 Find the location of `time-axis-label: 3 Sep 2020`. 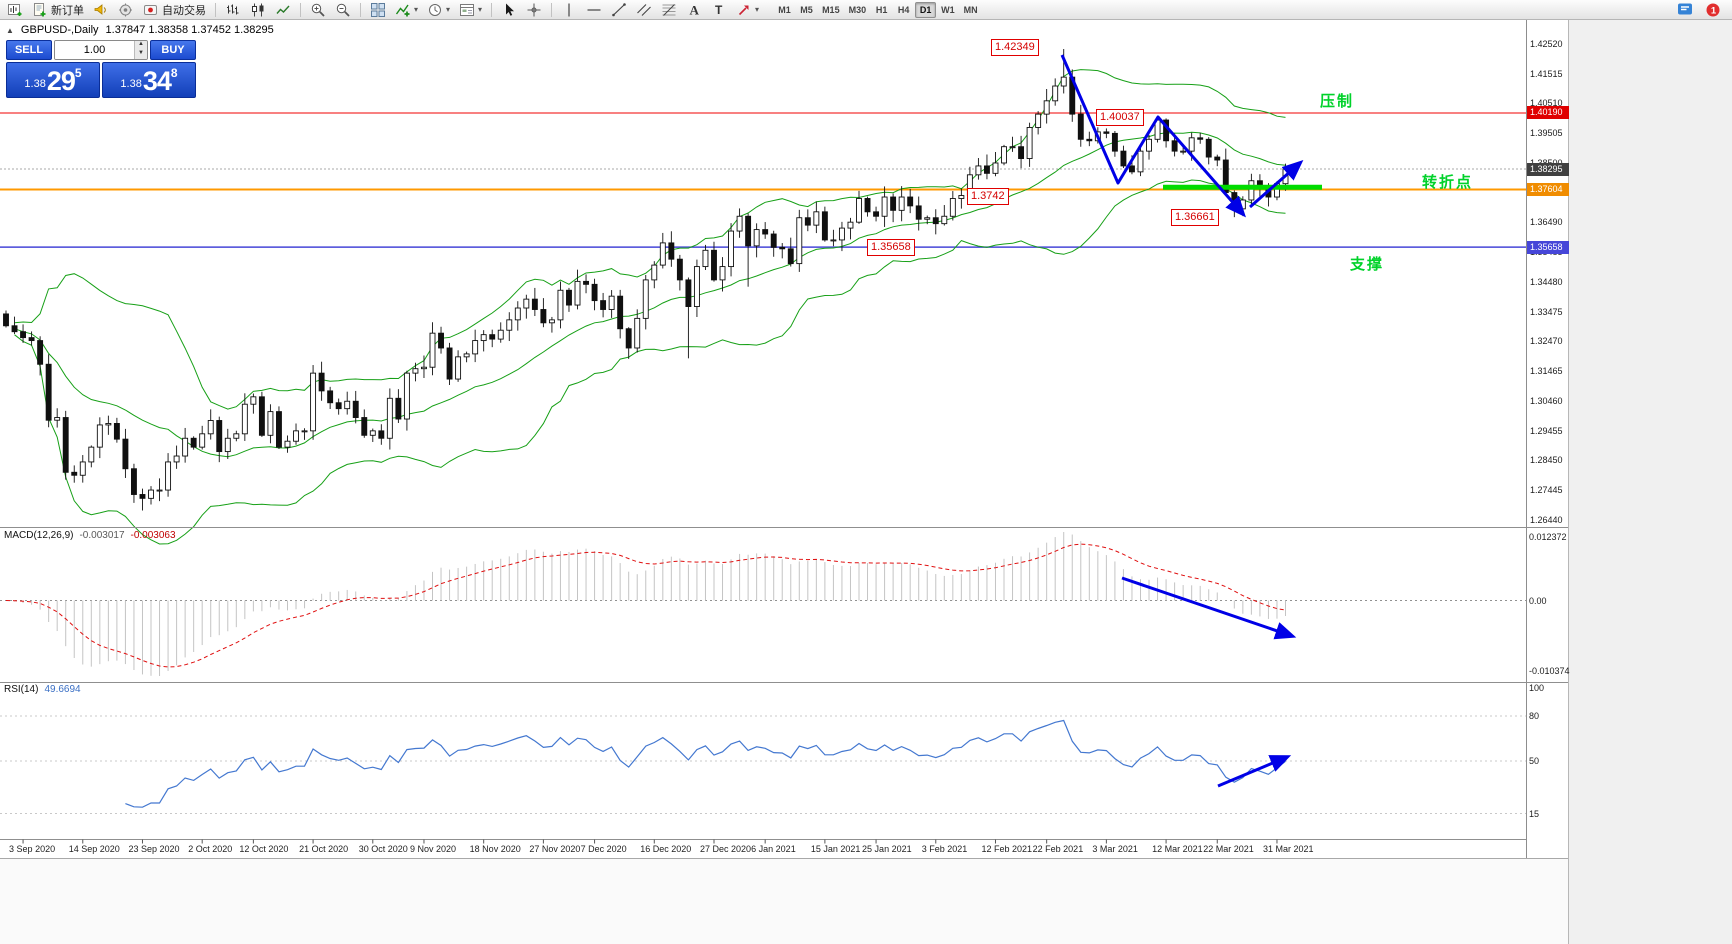

time-axis-label: 3 Sep 2020 is located at coordinates (32, 849).